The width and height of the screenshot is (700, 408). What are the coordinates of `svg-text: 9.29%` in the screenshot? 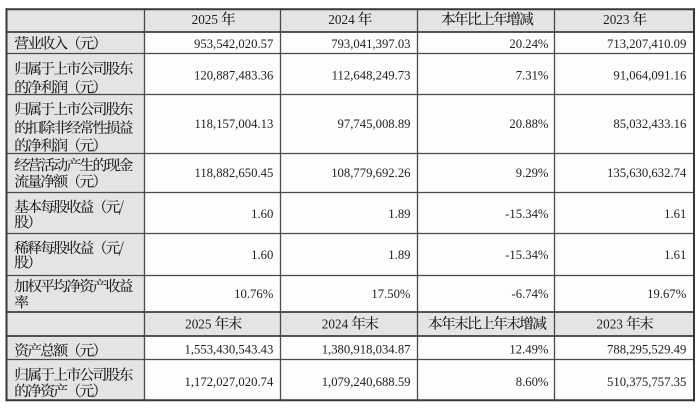 It's located at (532, 173).